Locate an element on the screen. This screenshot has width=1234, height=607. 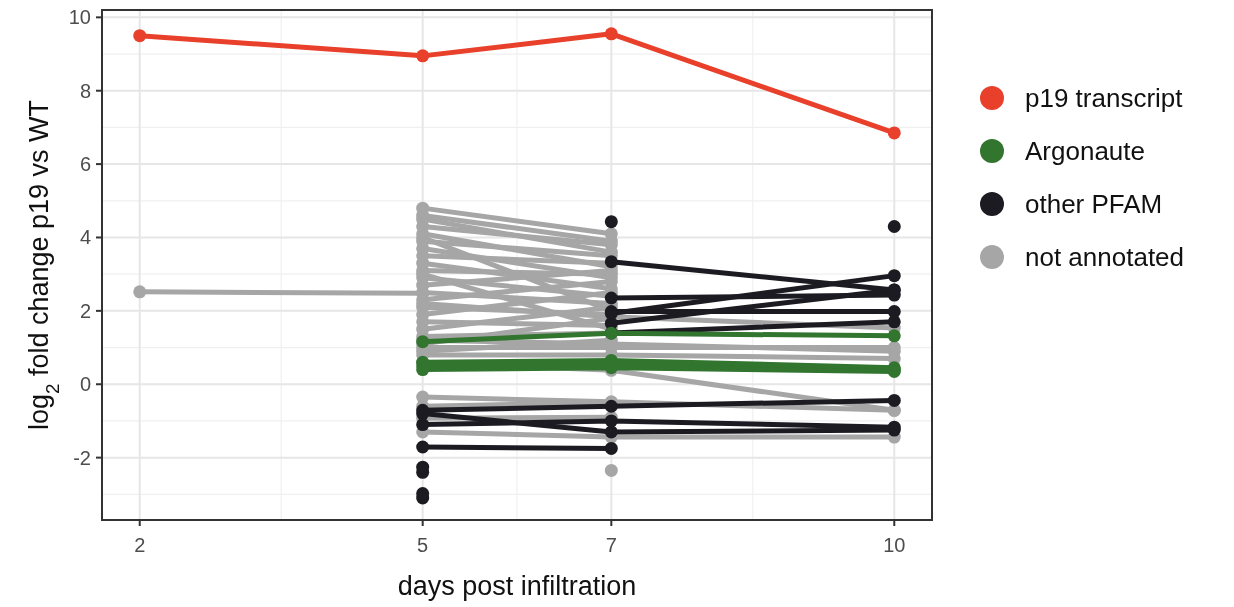
legend-label: not annotated is located at coordinates (1105, 257).